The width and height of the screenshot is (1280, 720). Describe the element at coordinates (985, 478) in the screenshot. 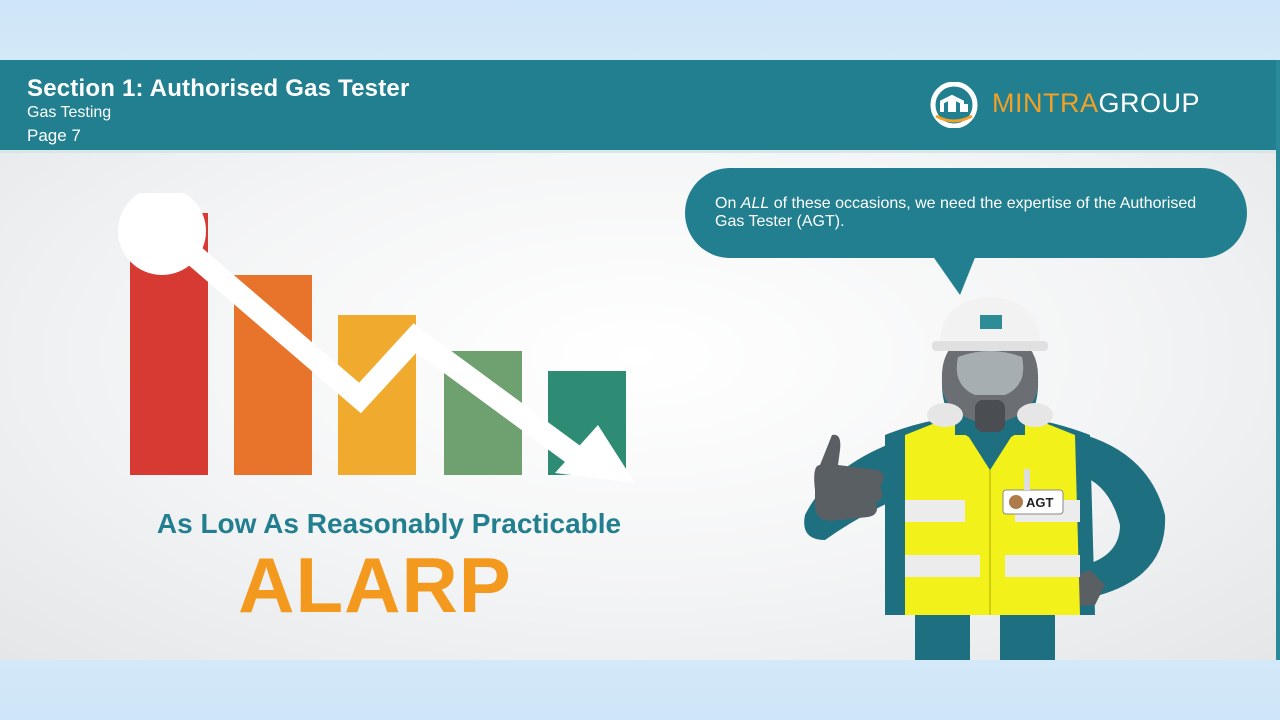

I see `agt-character: AGT` at that location.